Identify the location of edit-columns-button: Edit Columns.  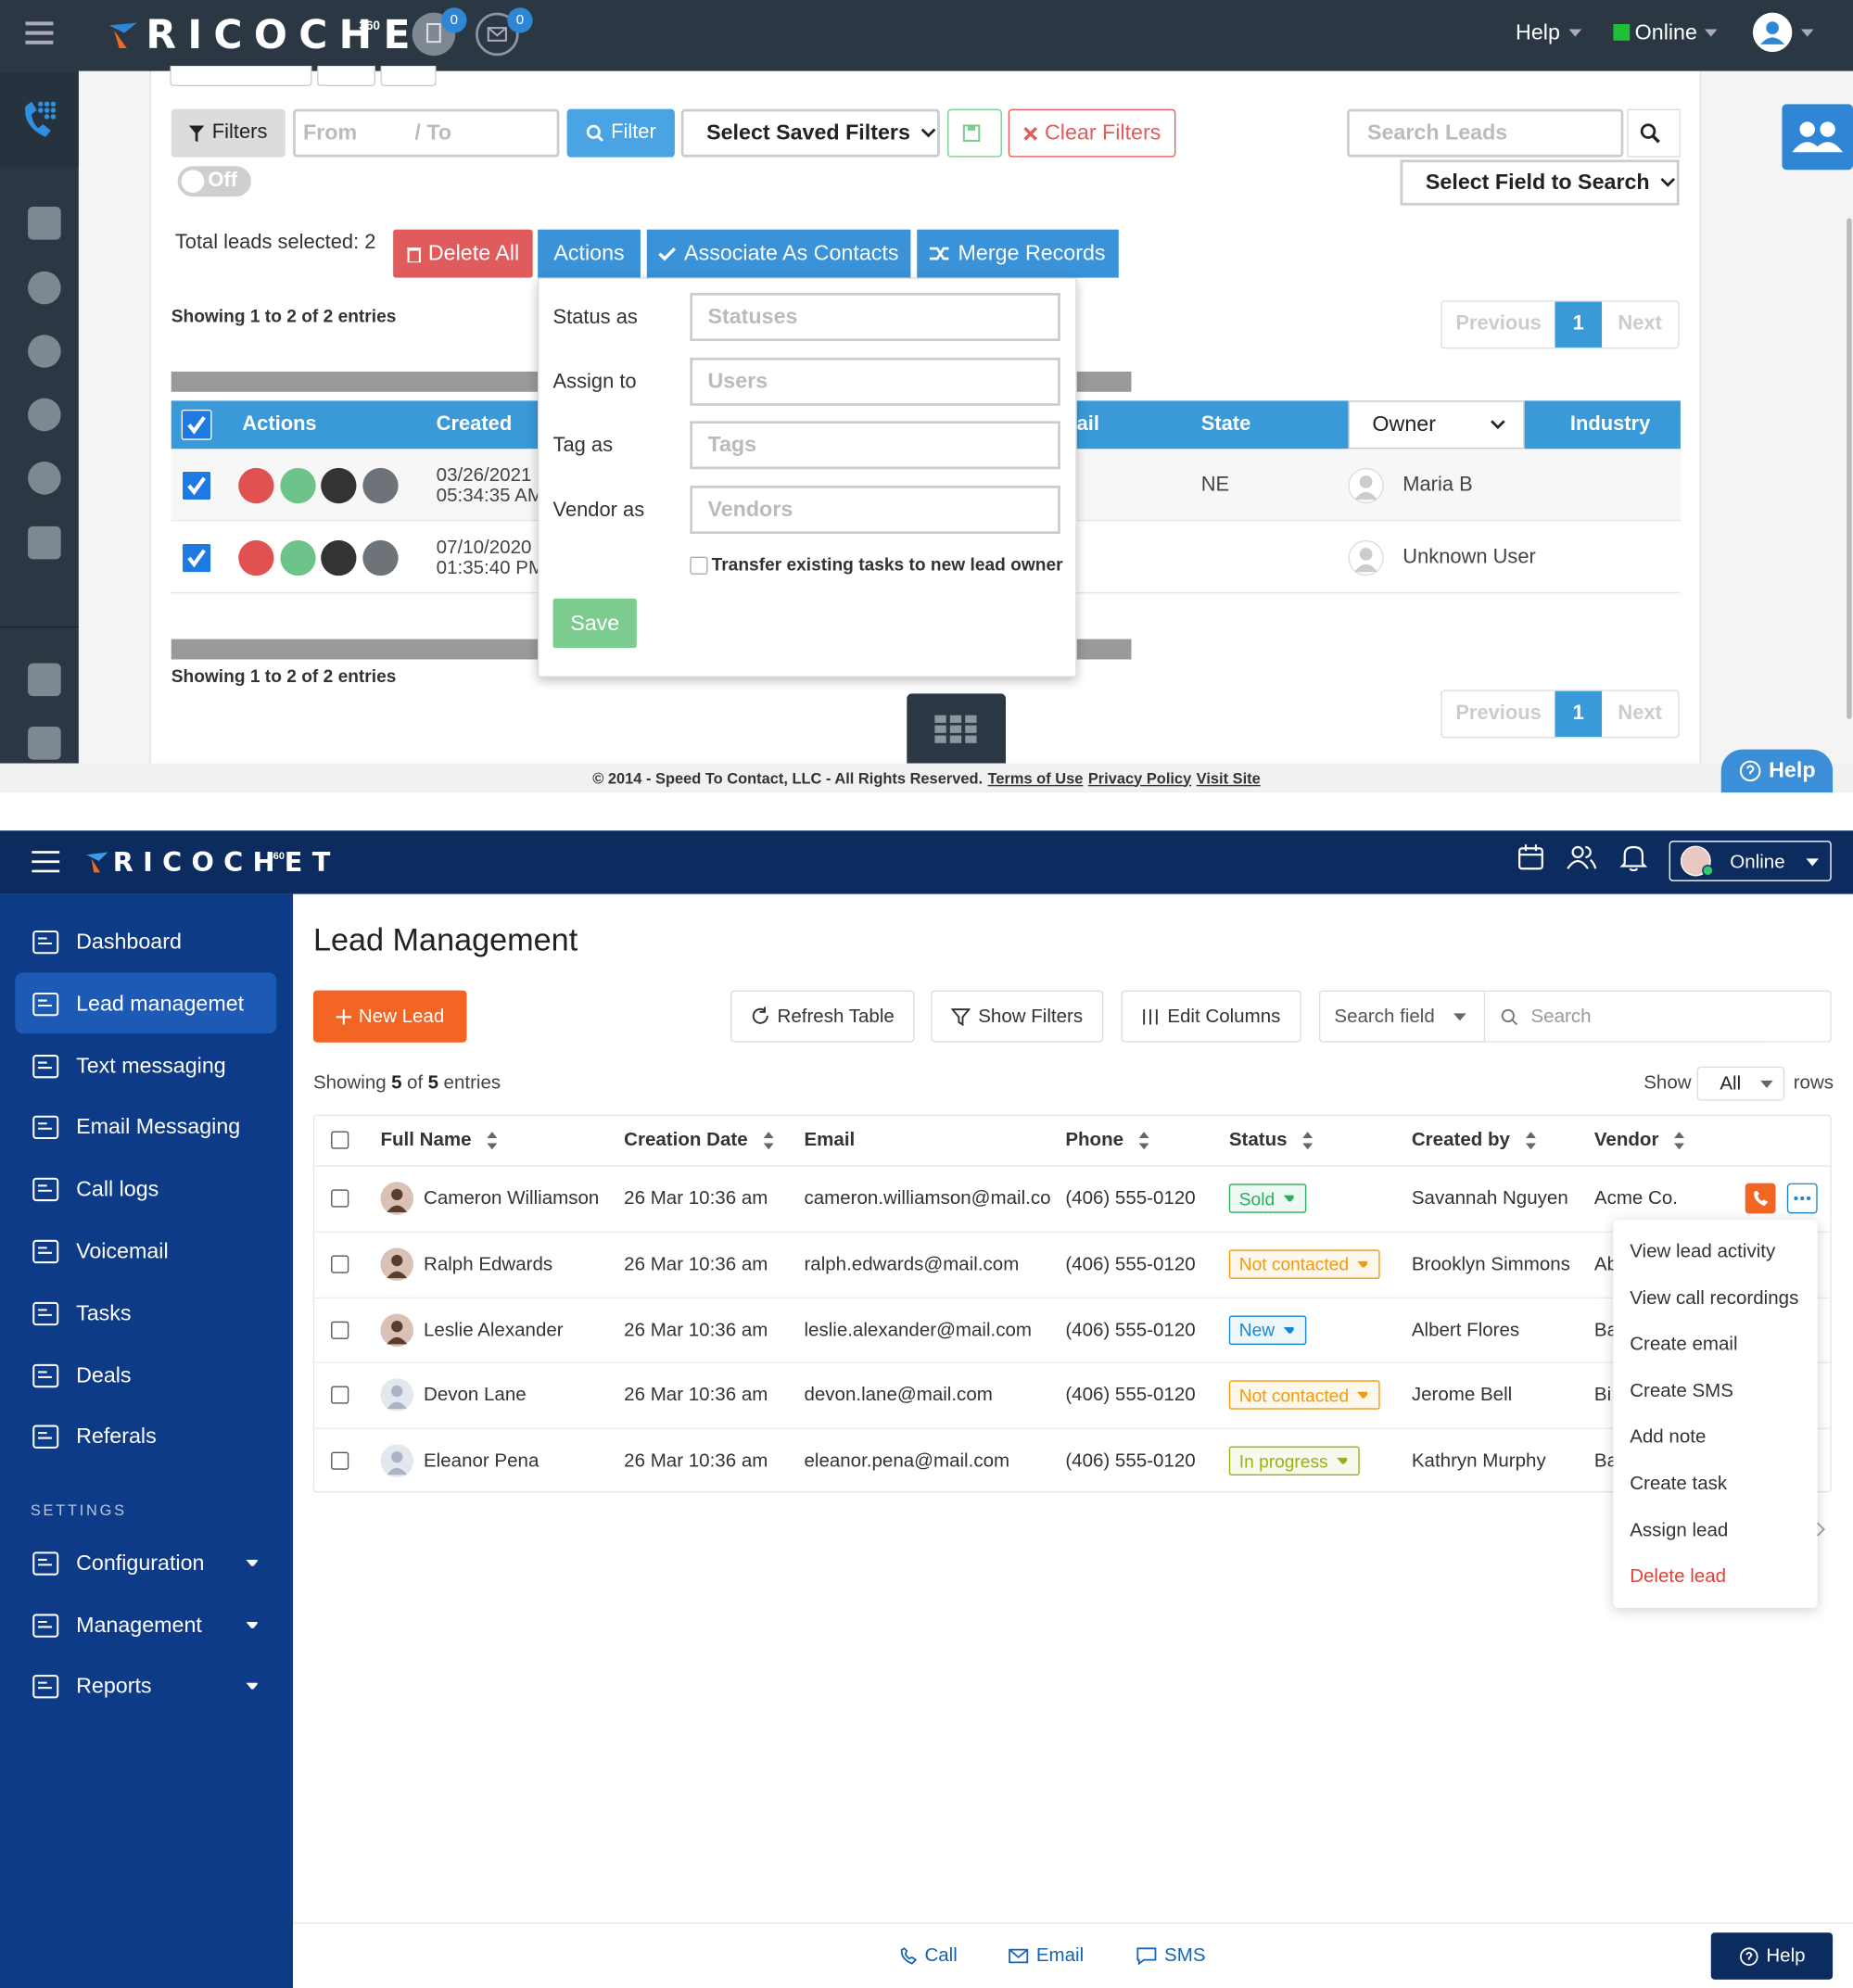
(1211, 1017).